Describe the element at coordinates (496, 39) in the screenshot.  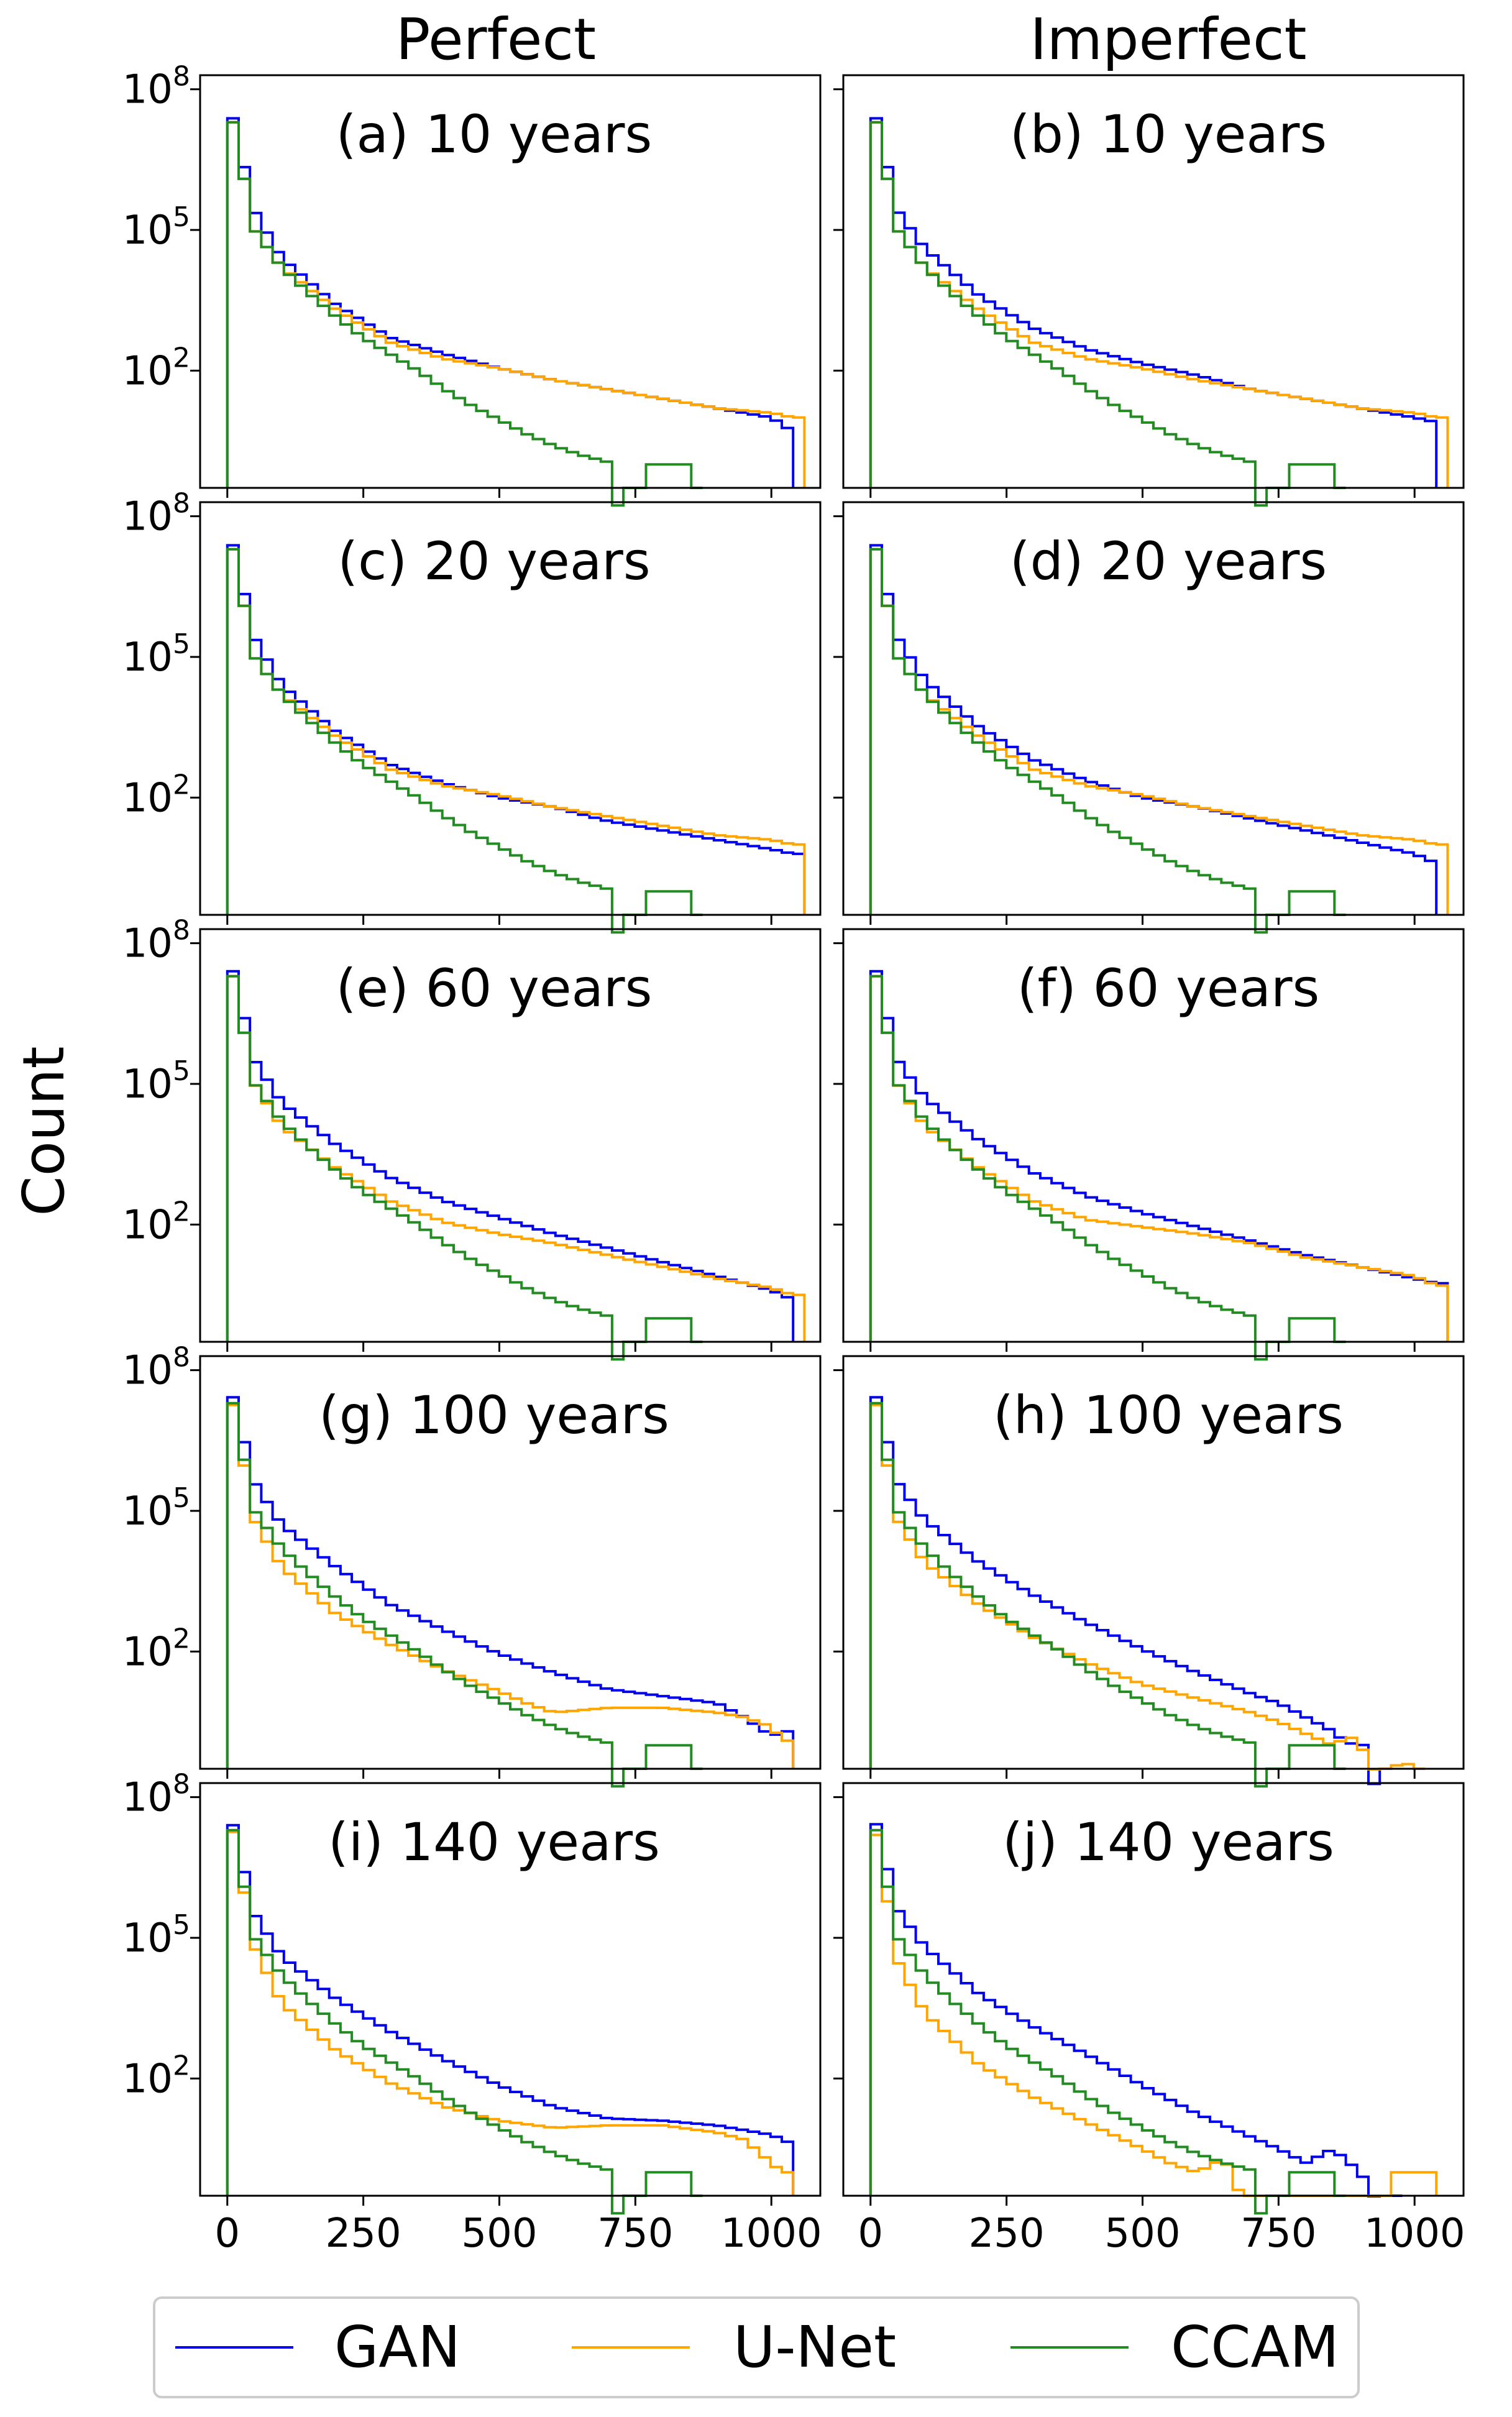
I see `column-title-perfect: Perfect` at that location.